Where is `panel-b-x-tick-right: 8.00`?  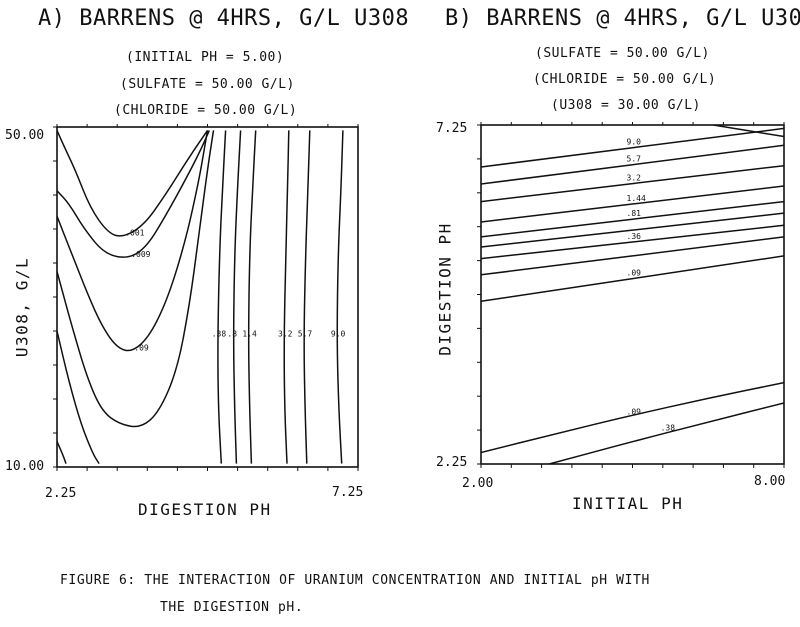
panel-b-x-tick-right: 8.00 is located at coordinates (770, 481).